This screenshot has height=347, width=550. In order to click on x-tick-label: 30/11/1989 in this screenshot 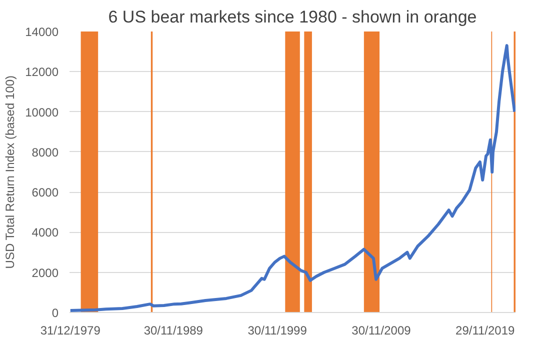, I will do `click(174, 331)`.